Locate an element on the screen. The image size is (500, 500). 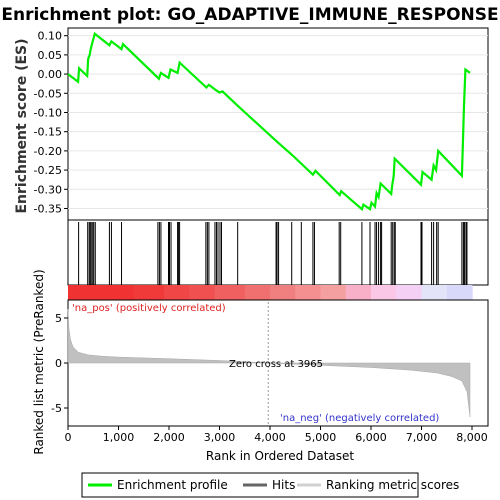
legend-ranking-metric-scores: Ranking metric scores is located at coordinates (392, 485).